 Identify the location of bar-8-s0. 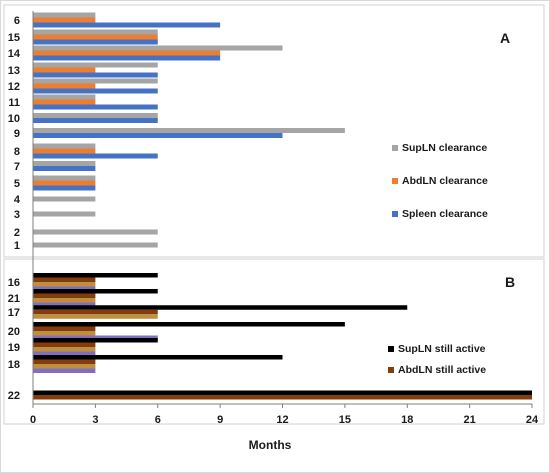
(64, 146).